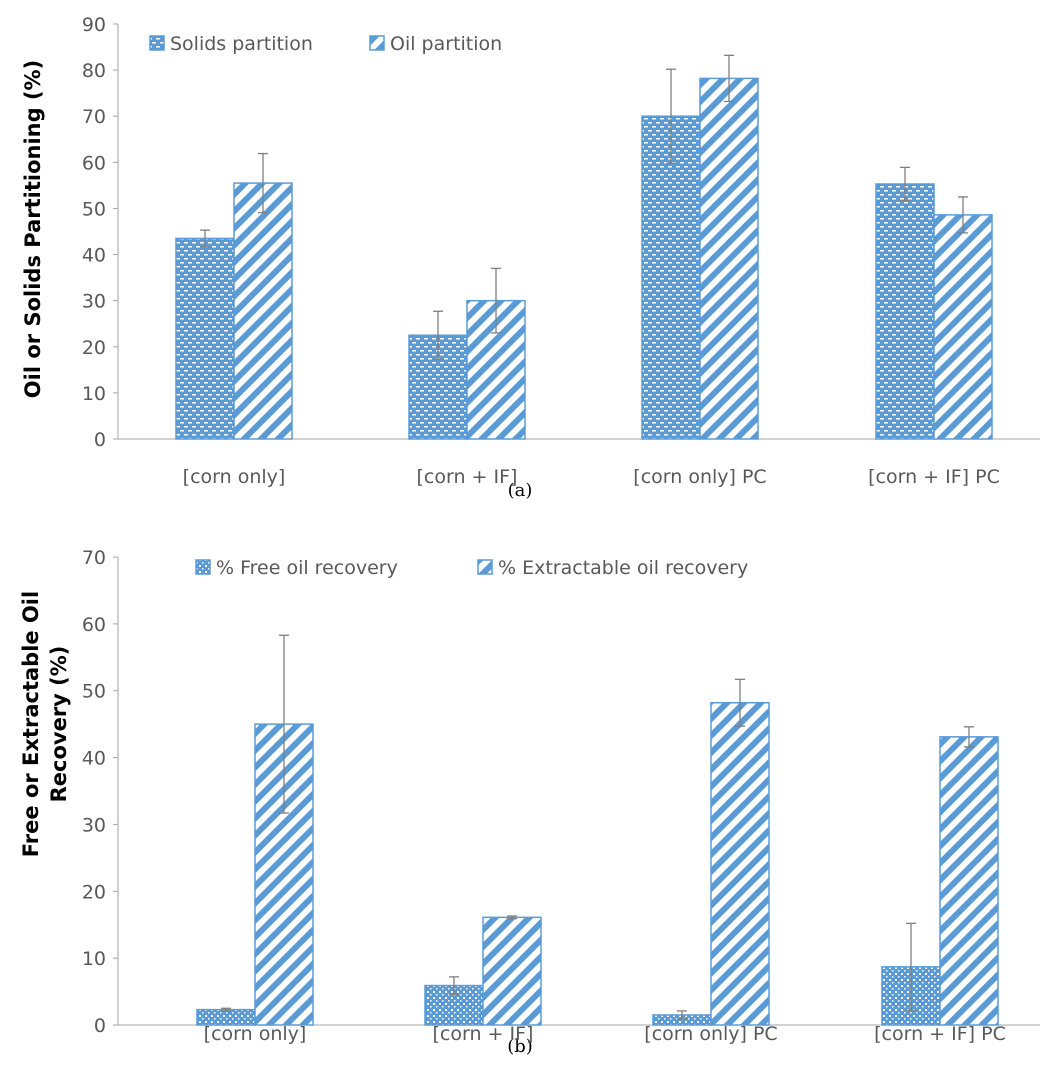 The width and height of the screenshot is (1040, 1068). I want to click on legend-swatch-oil, so click(377, 43).